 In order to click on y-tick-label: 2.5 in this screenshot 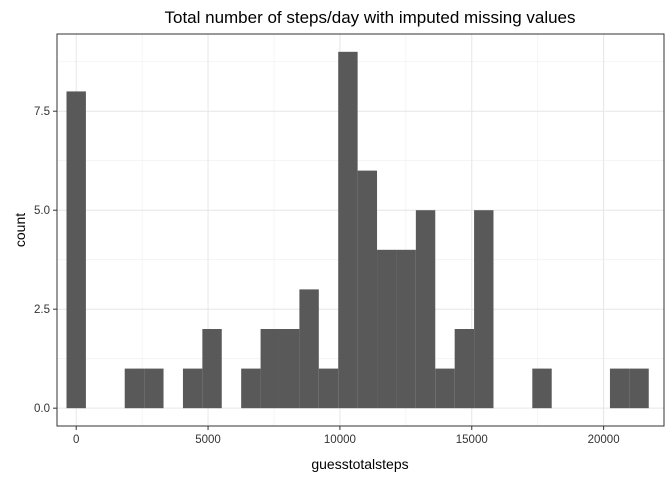, I will do `click(42, 310)`.